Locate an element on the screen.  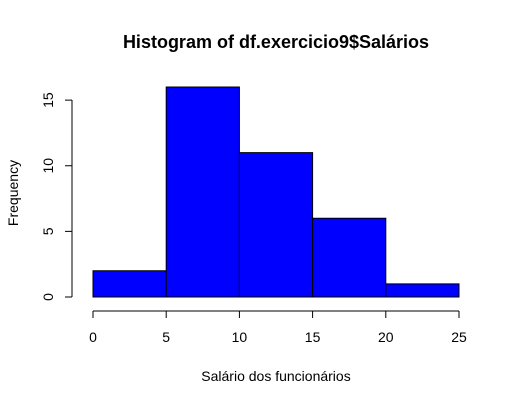
x-tick-label-25: 25 is located at coordinates (459, 337).